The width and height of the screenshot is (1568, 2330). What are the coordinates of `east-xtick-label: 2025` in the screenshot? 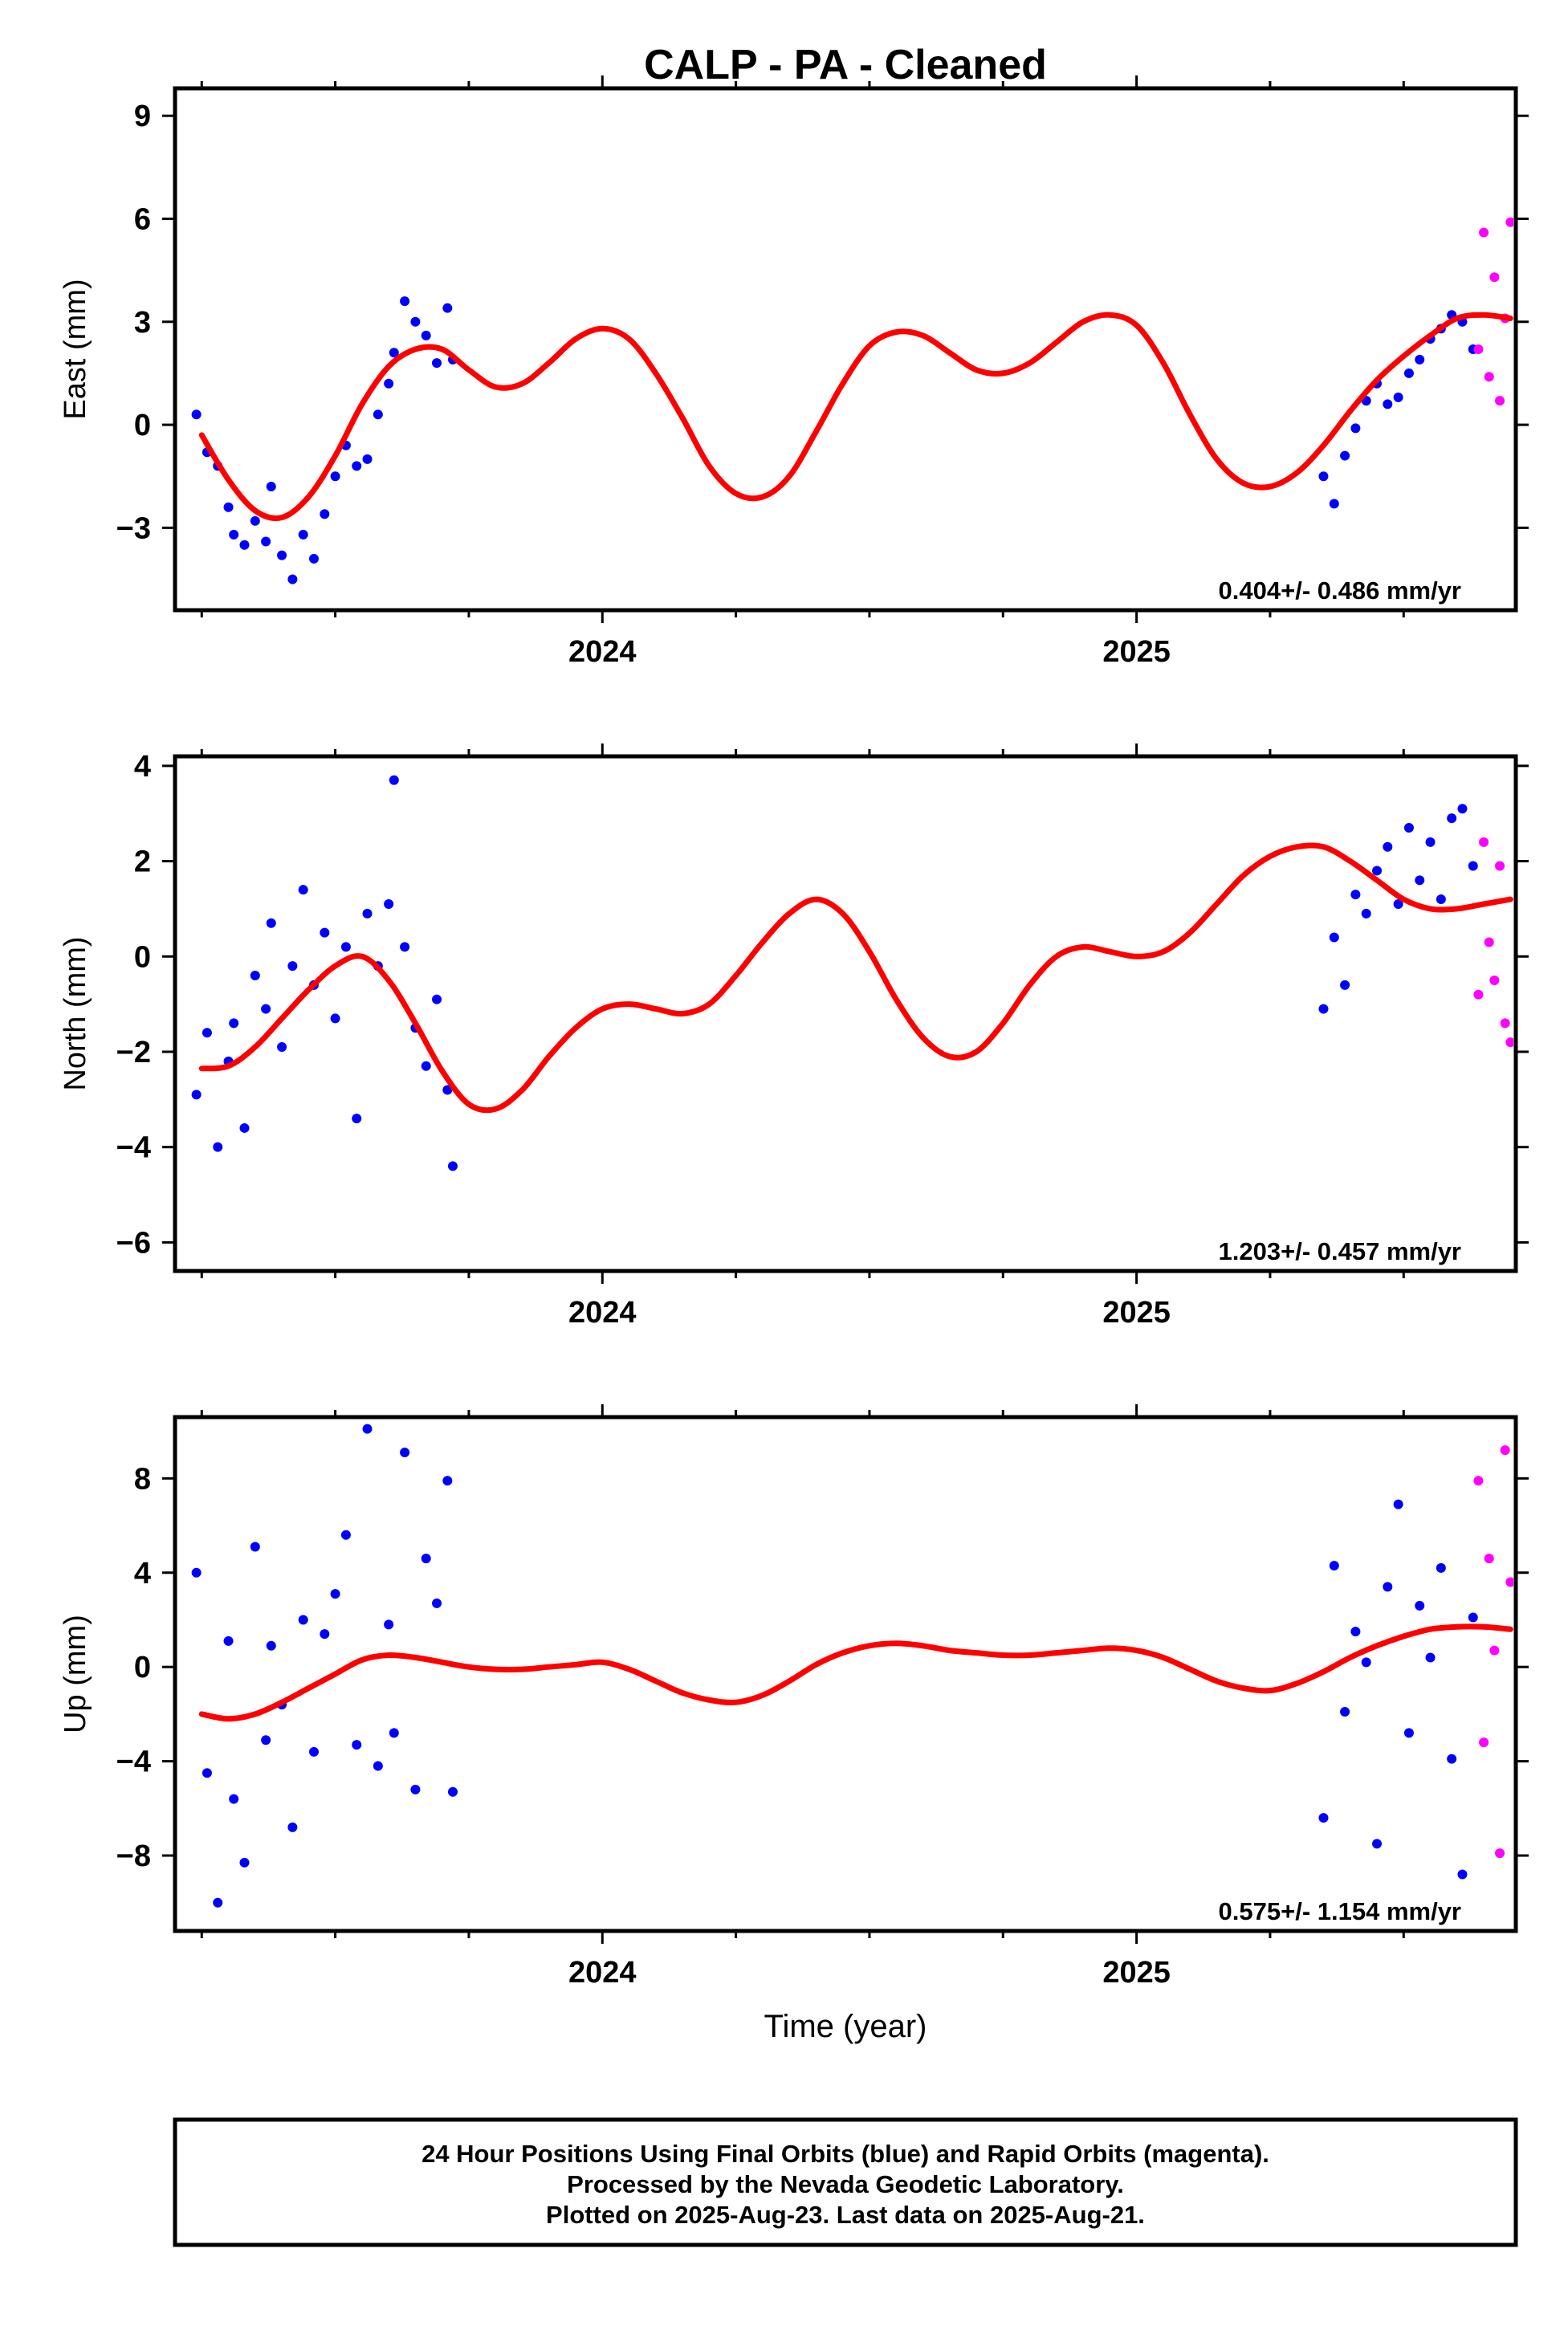 It's located at (1136, 652).